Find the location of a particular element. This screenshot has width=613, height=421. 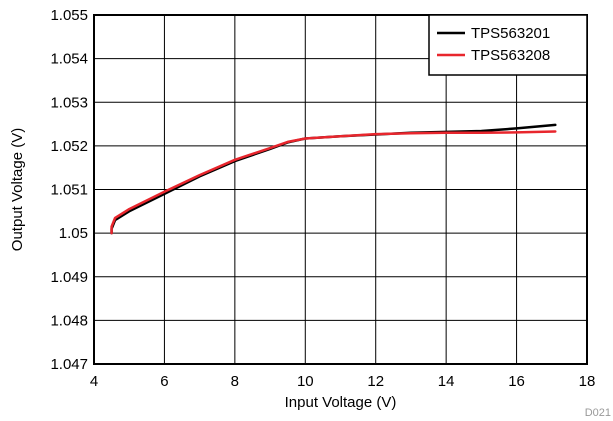

x-tick-label: 8 is located at coordinates (235, 381).